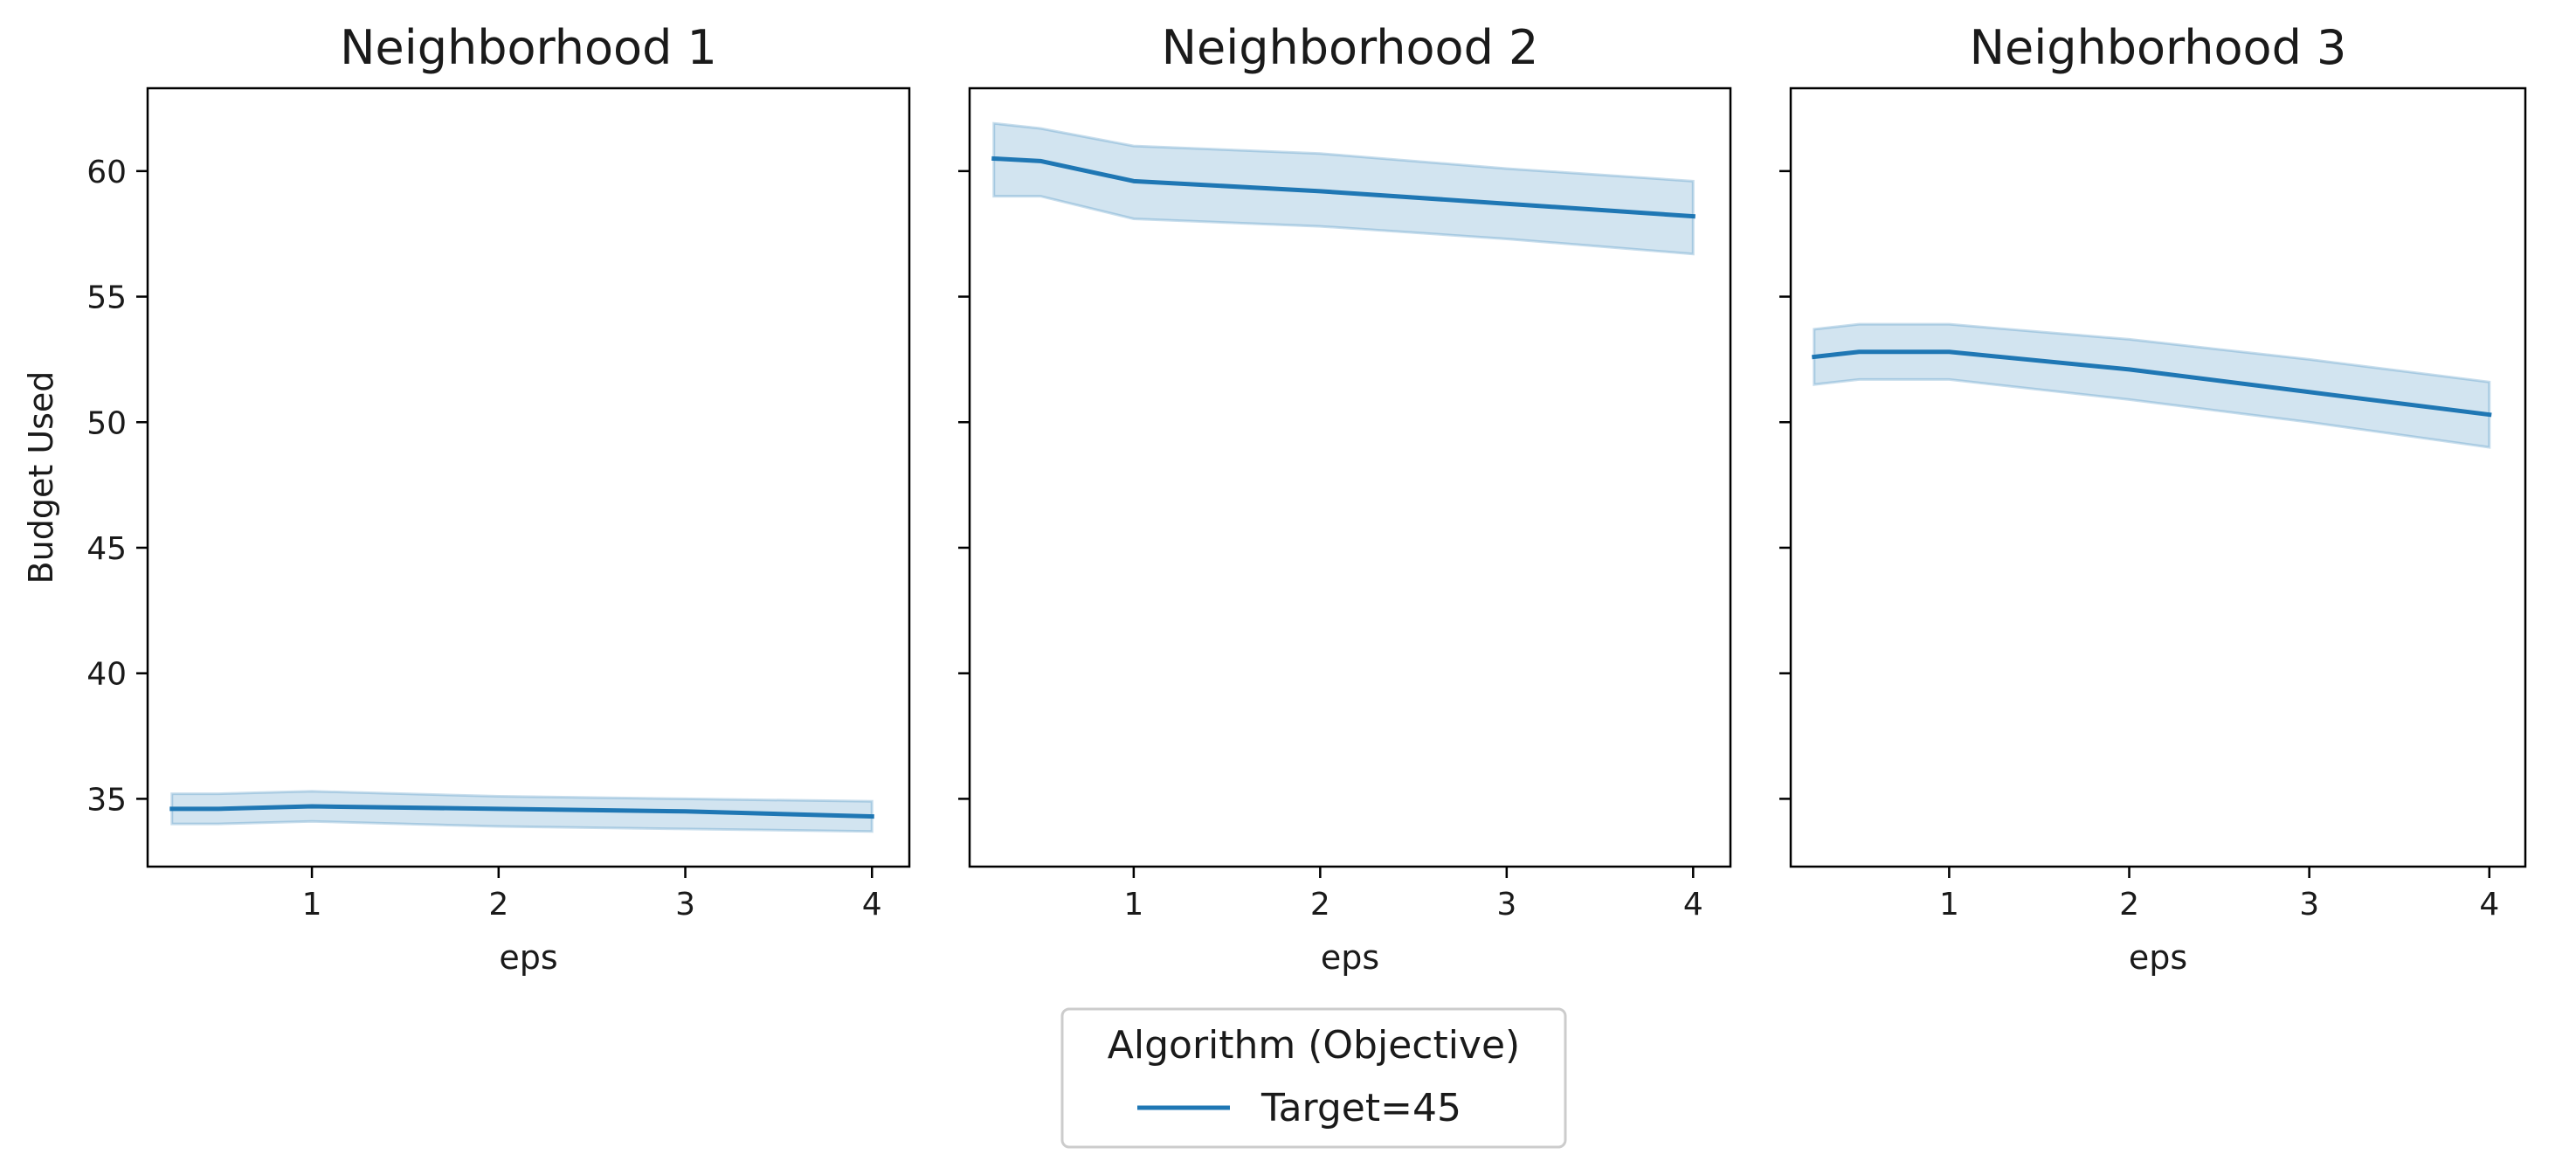 Image resolution: width=2576 pixels, height=1175 pixels. What do you see at coordinates (106, 172) in the screenshot?
I see `y-tick-label-60: 60` at bounding box center [106, 172].